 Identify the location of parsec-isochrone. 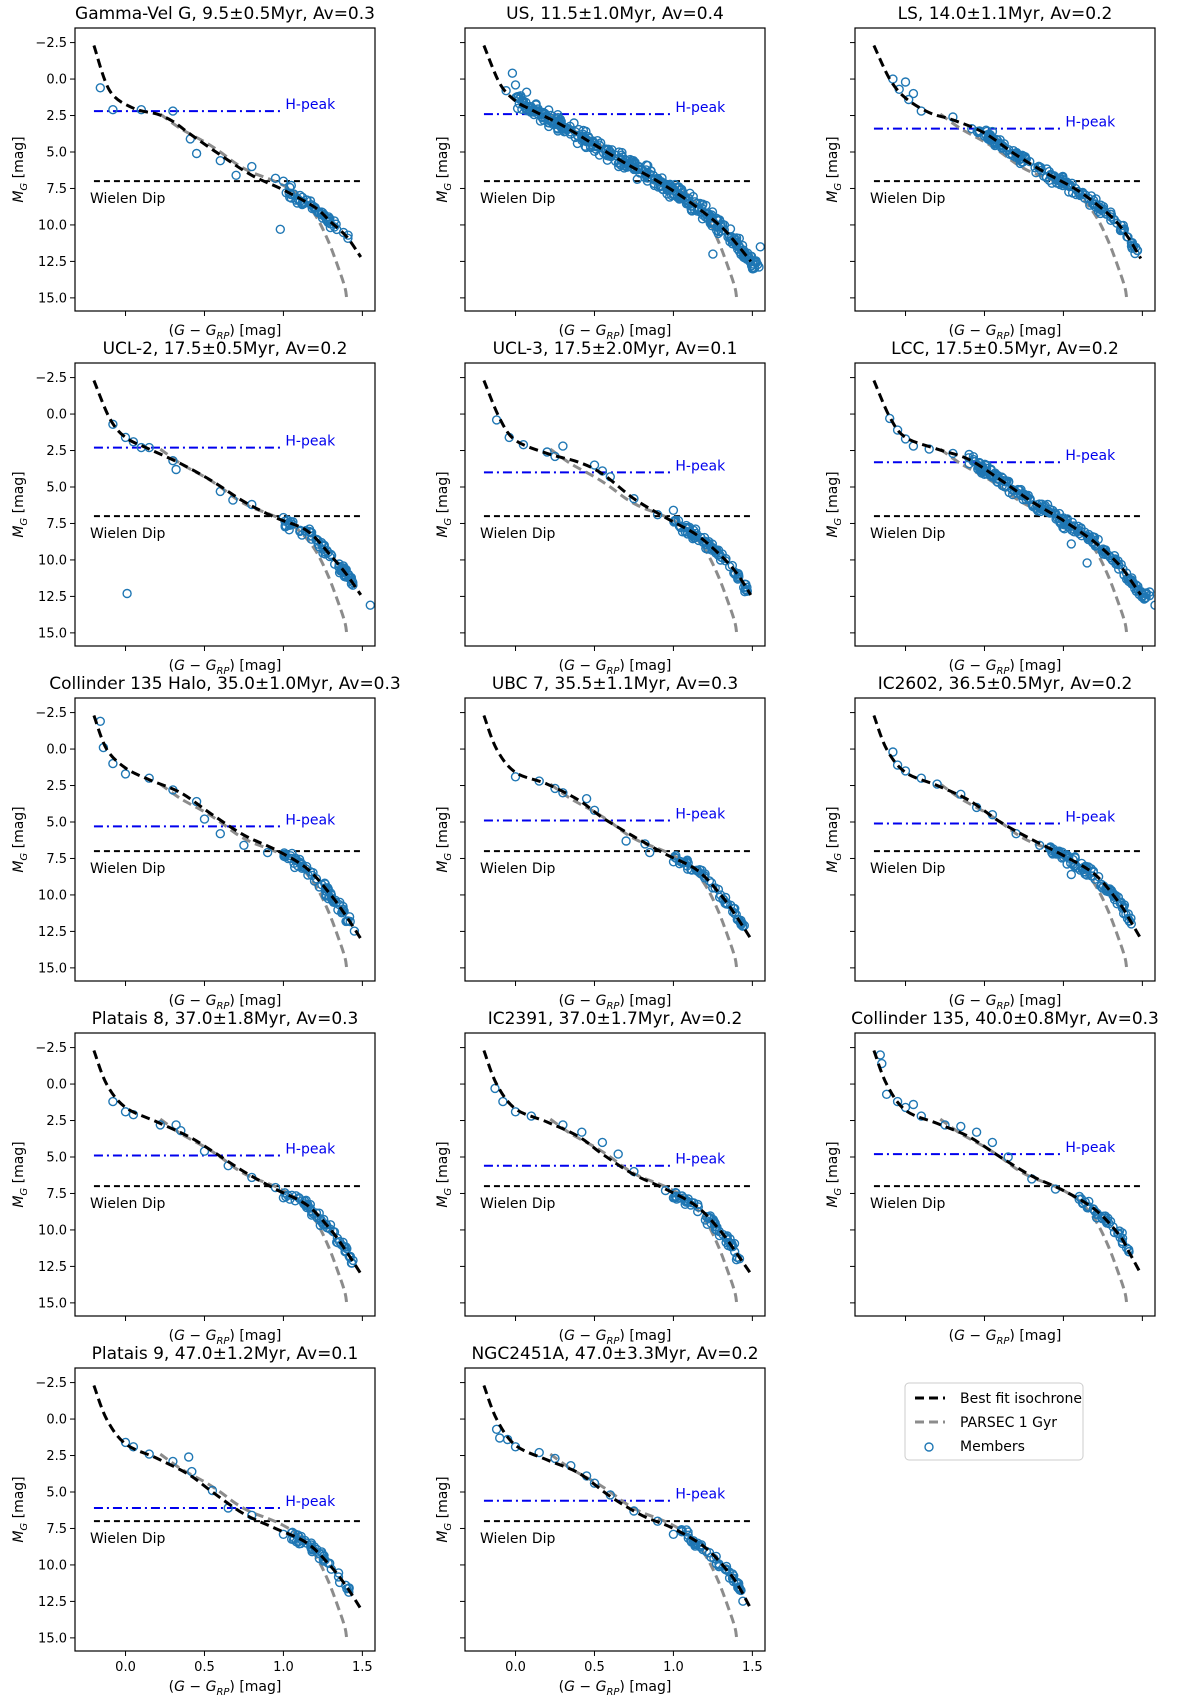
(254, 1210).